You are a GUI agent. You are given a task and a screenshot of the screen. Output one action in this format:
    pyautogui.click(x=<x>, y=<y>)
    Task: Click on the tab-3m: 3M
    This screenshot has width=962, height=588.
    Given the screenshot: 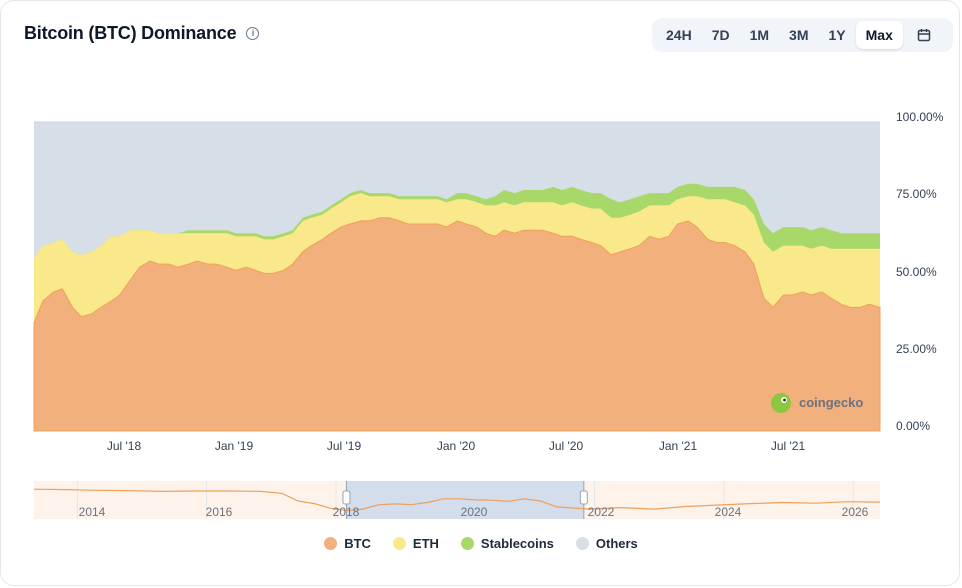 What is the action you would take?
    pyautogui.click(x=799, y=35)
    